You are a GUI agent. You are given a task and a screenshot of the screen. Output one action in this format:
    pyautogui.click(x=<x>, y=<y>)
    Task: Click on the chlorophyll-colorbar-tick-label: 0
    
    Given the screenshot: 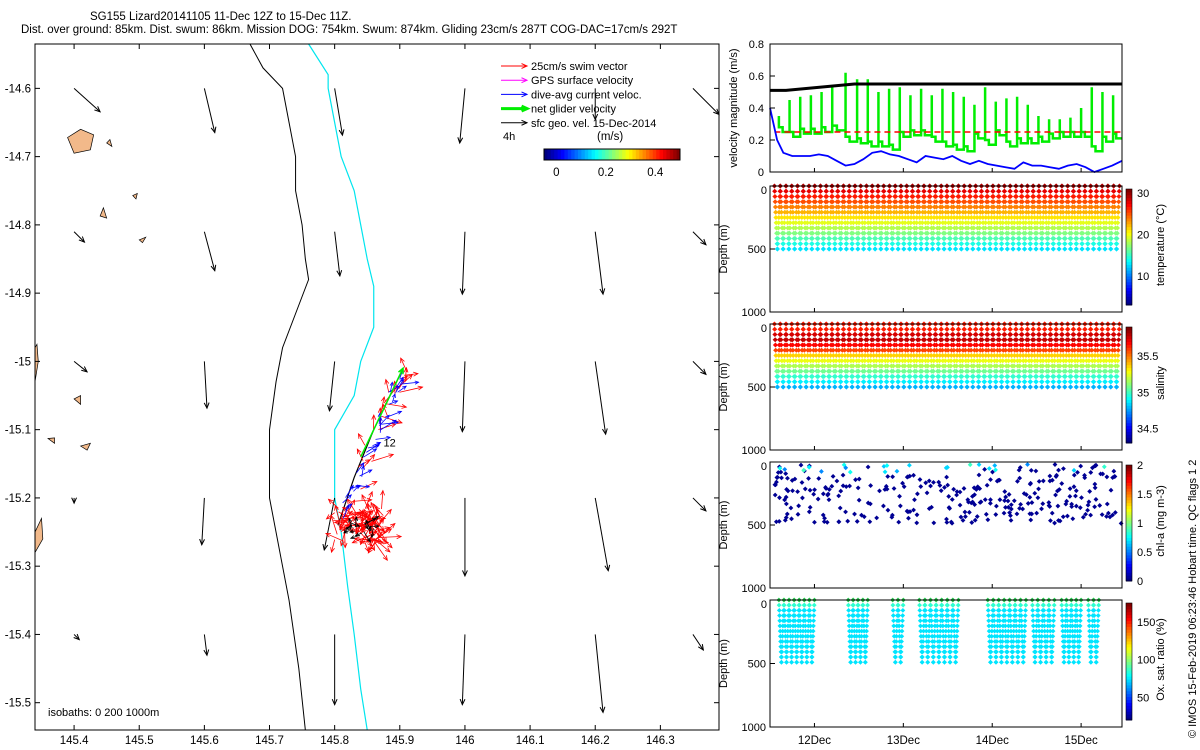 What is the action you would take?
    pyautogui.click(x=1140, y=582)
    